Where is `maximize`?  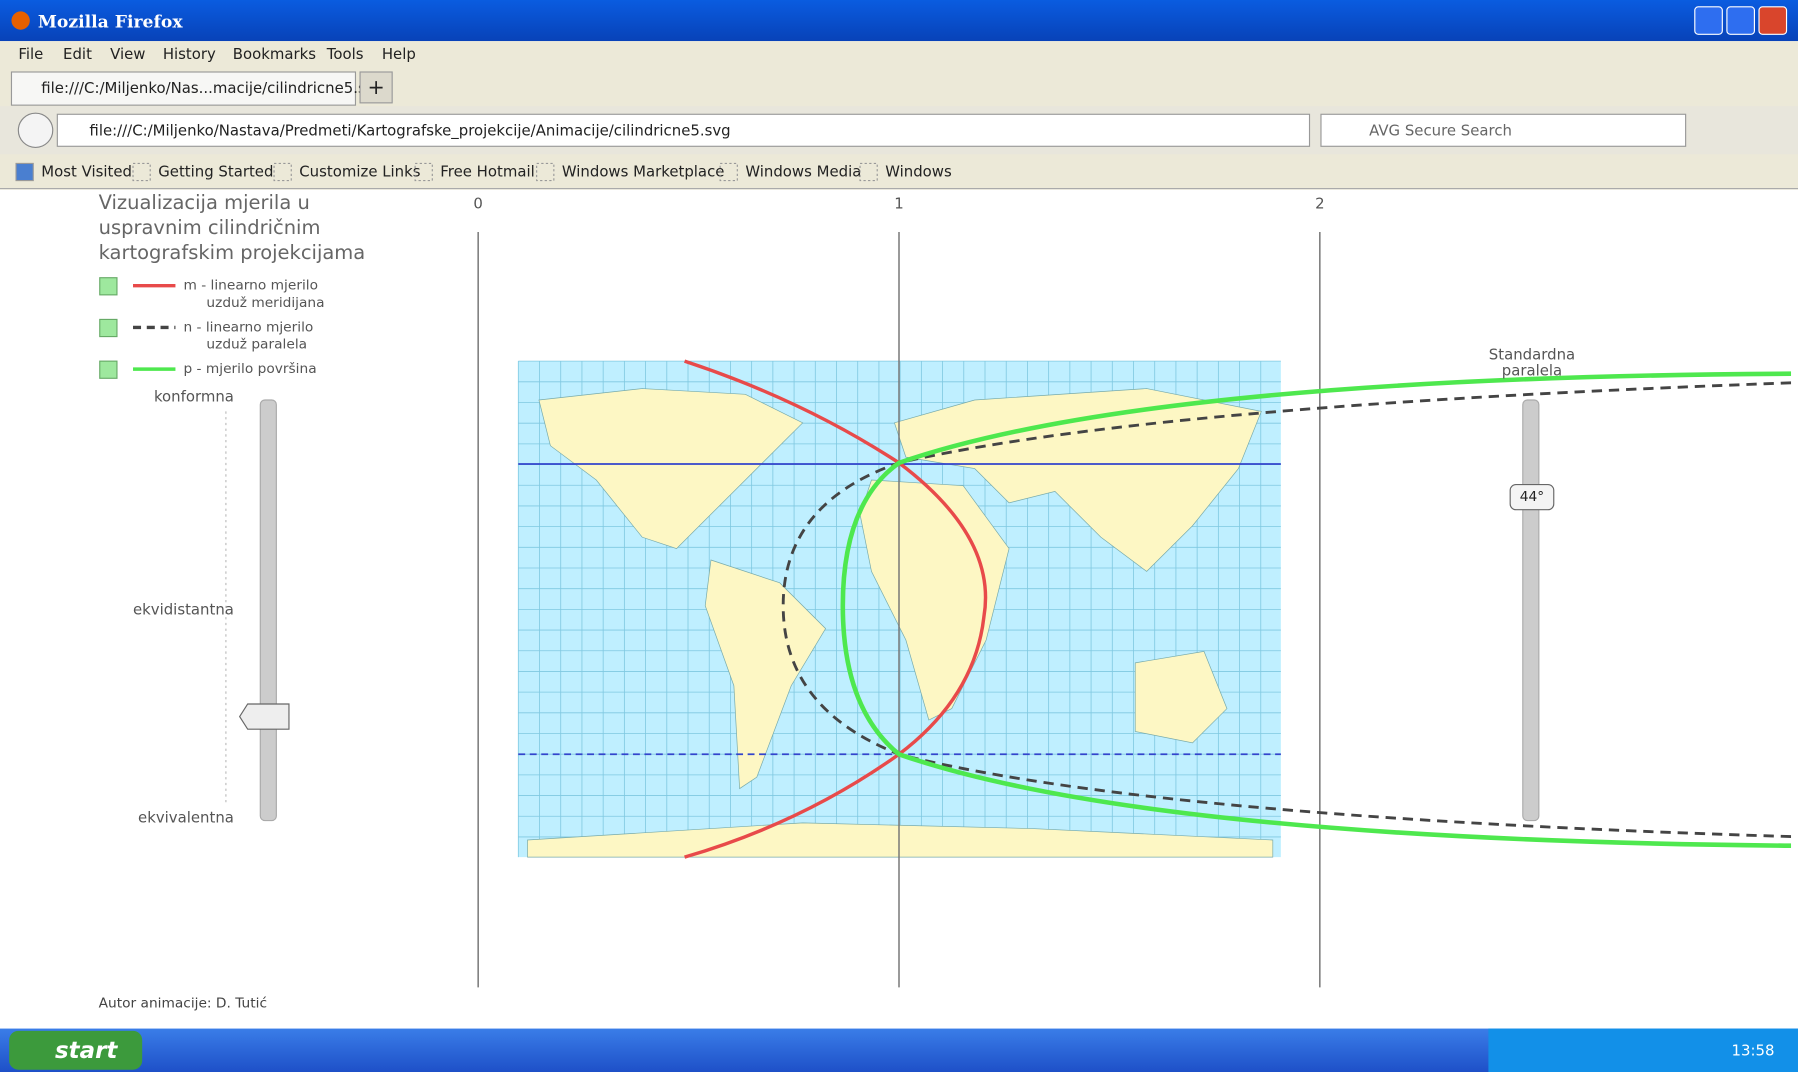
maximize is located at coordinates (1740, 20).